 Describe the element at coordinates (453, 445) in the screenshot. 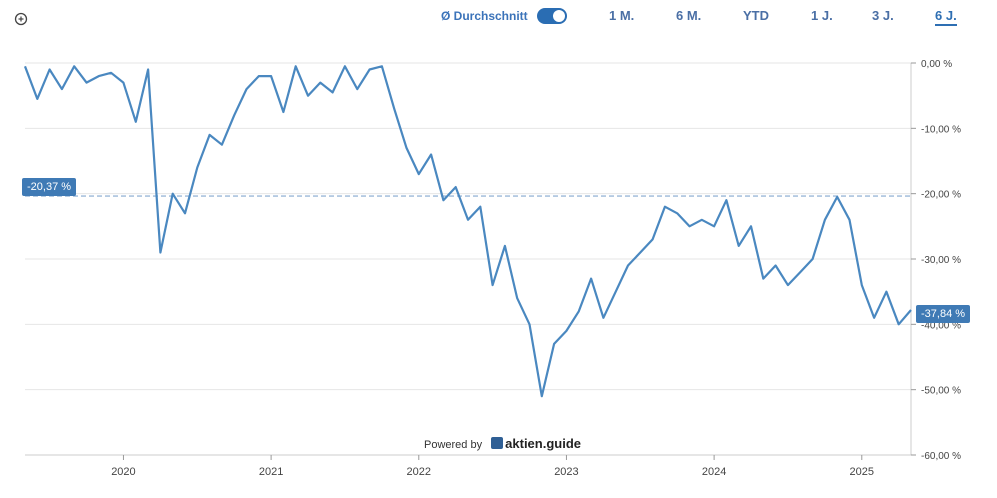

I see `powered-by-text: Powered by` at that location.